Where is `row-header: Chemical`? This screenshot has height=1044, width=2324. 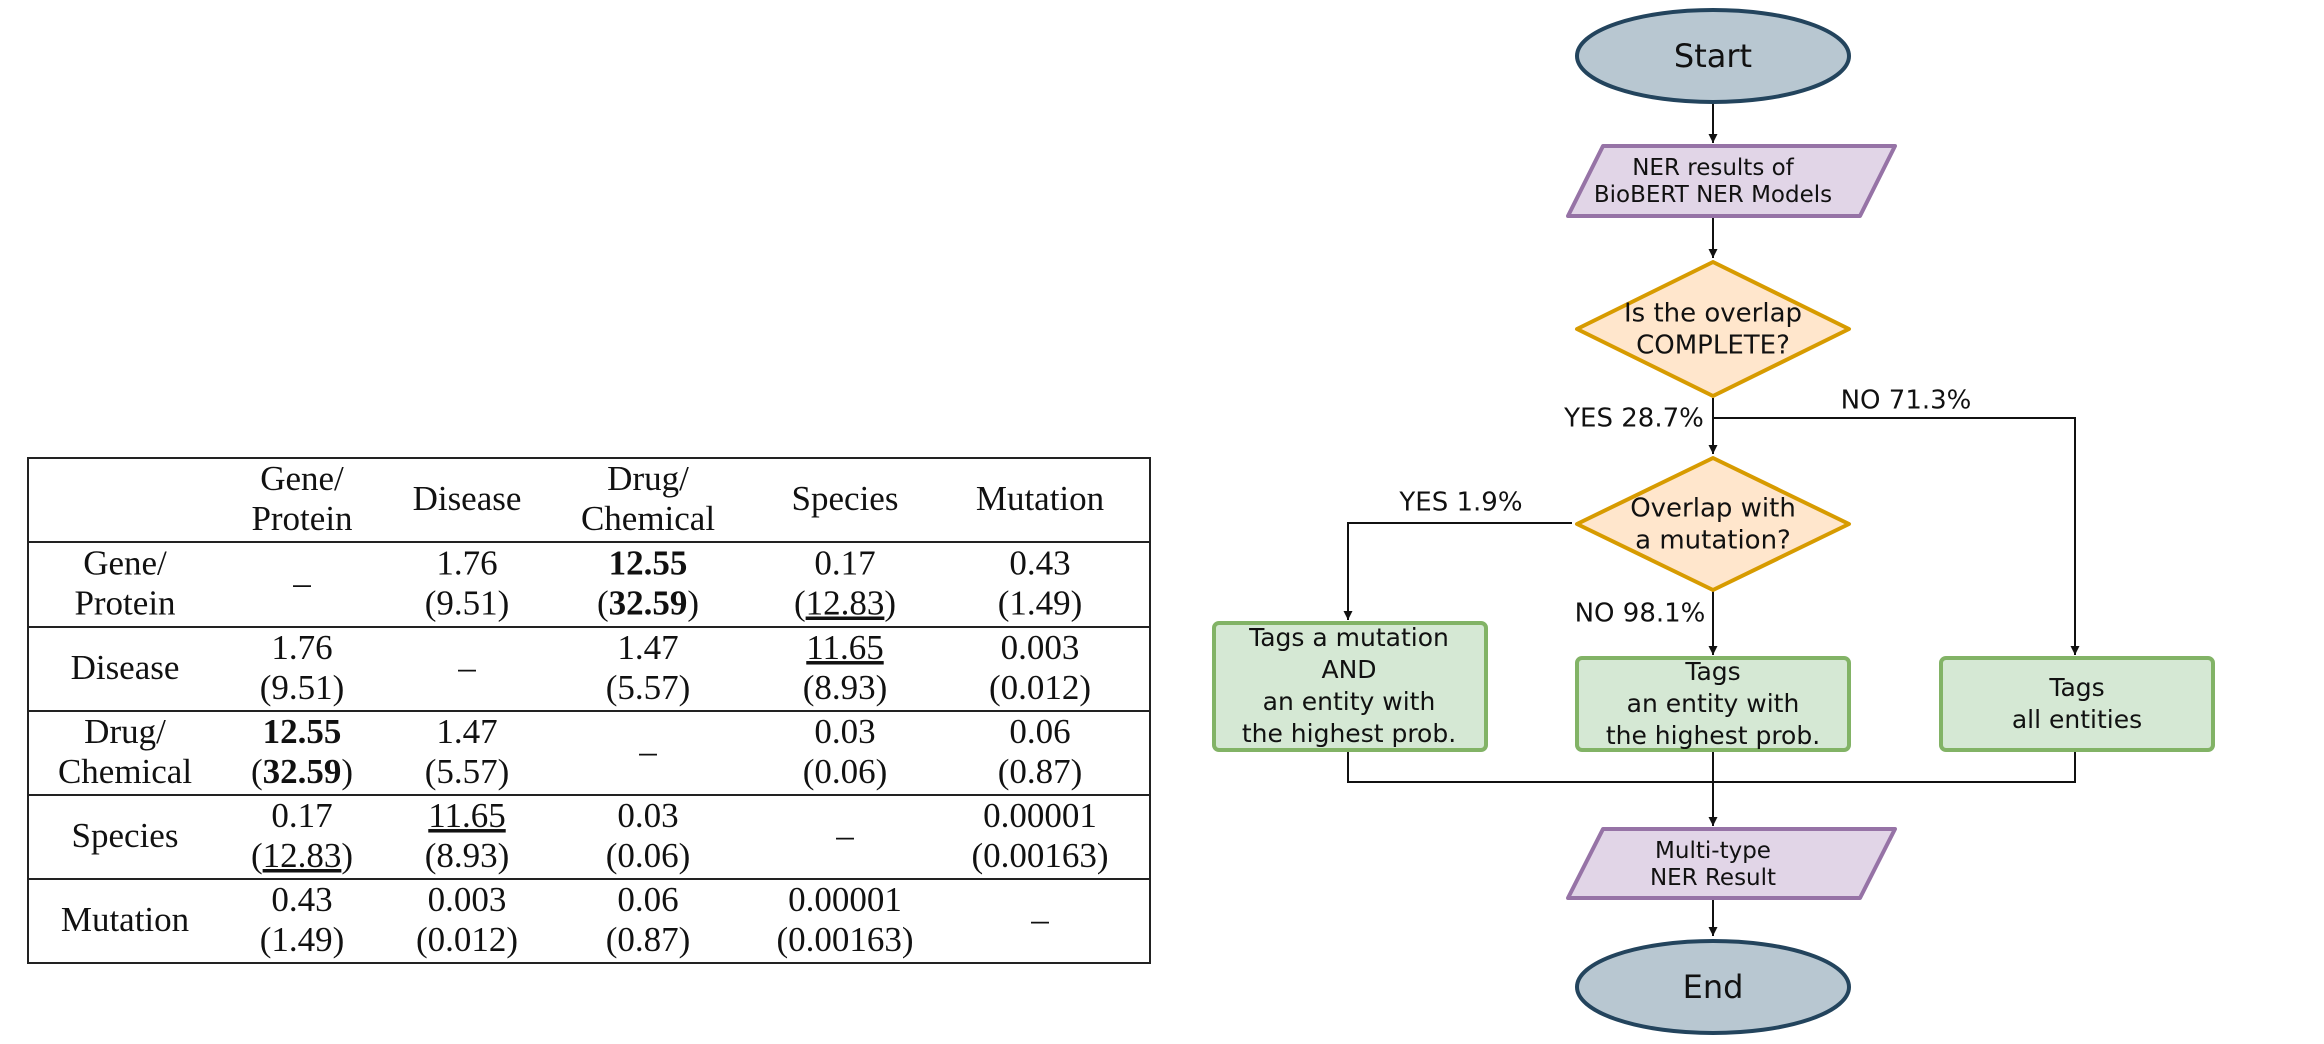
row-header: Chemical is located at coordinates (125, 771).